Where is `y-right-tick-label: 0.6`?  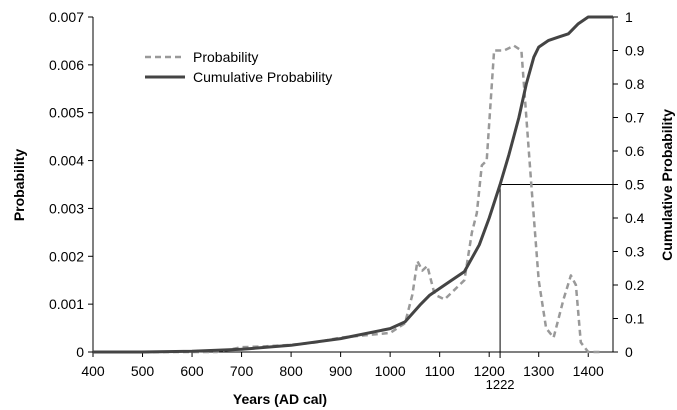
y-right-tick-label: 0.6 is located at coordinates (635, 151).